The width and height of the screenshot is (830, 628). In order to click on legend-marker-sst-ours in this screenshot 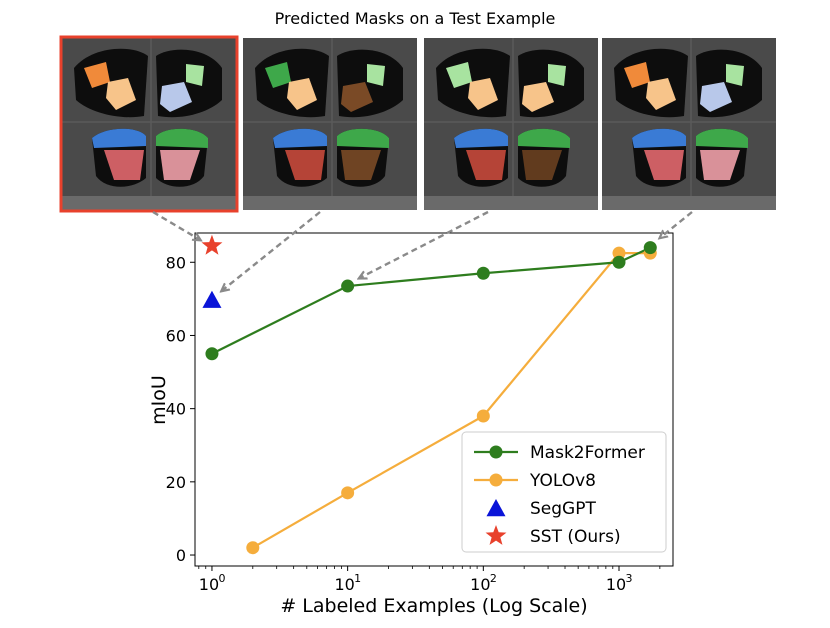, I will do `click(496, 535)`.